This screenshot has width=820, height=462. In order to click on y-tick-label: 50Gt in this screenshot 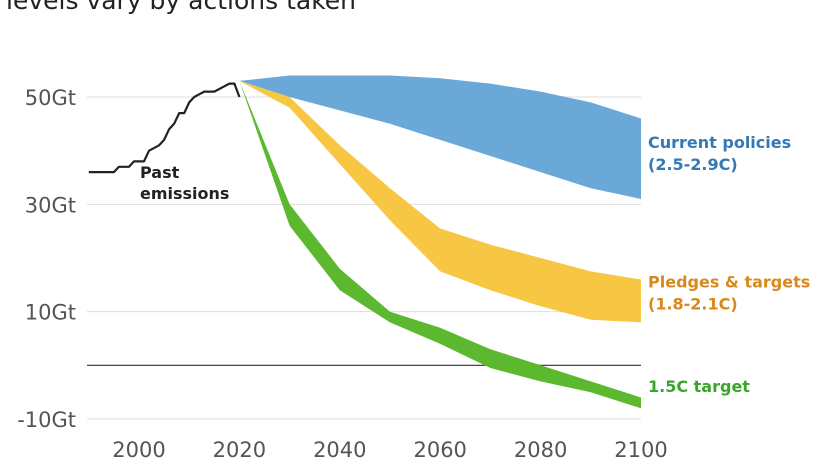, I will do `click(50, 98)`.